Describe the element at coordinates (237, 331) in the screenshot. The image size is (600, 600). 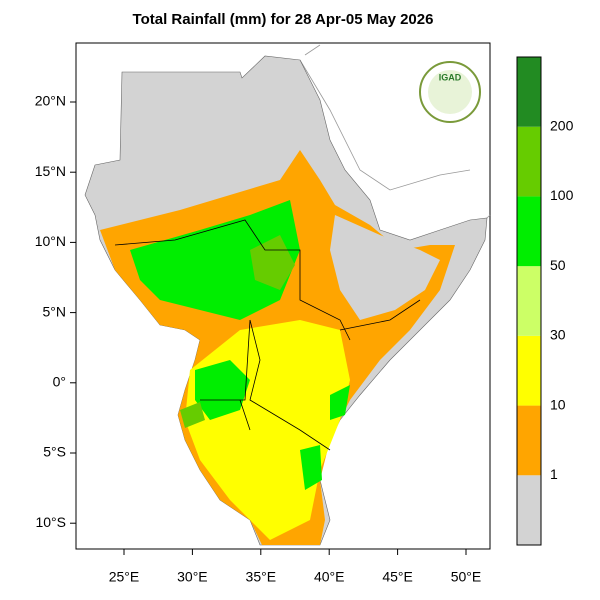
I see `rain-heavy` at that location.